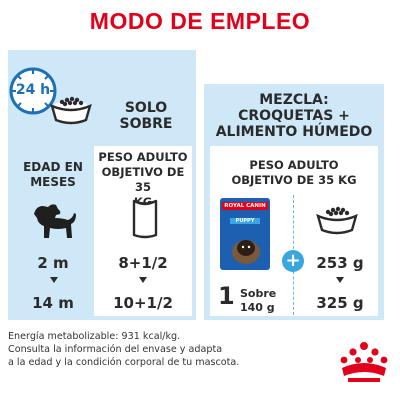 The image size is (400, 400). What do you see at coordinates (245, 234) in the screenshot?
I see `product-pouch: ROYAL CANIN PUPPY` at bounding box center [245, 234].